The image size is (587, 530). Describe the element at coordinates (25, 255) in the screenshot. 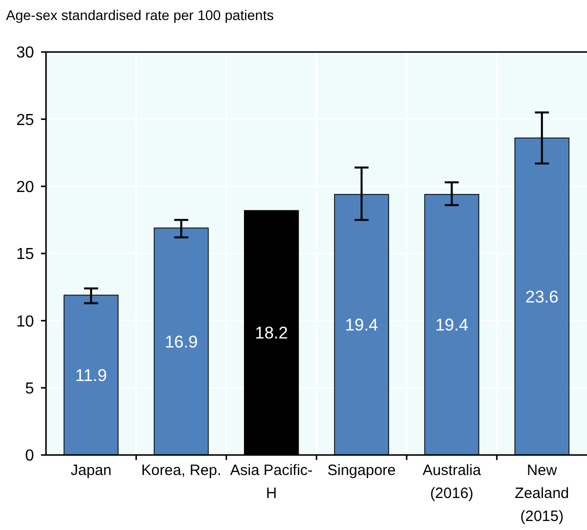

I see `y-tick-label: 15` at that location.